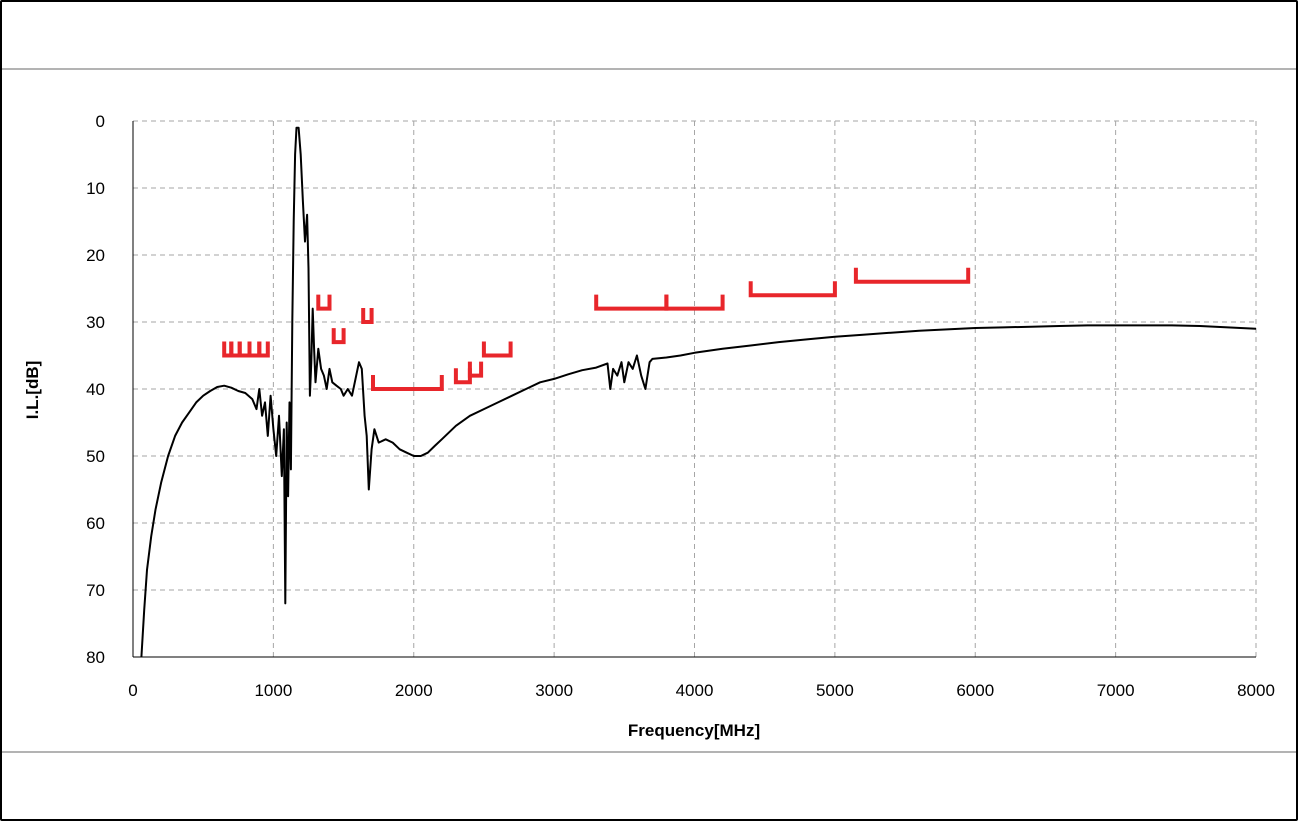 This screenshot has width=1298, height=821. Describe the element at coordinates (554, 690) in the screenshot. I see `x-tick-label: 3000` at that location.